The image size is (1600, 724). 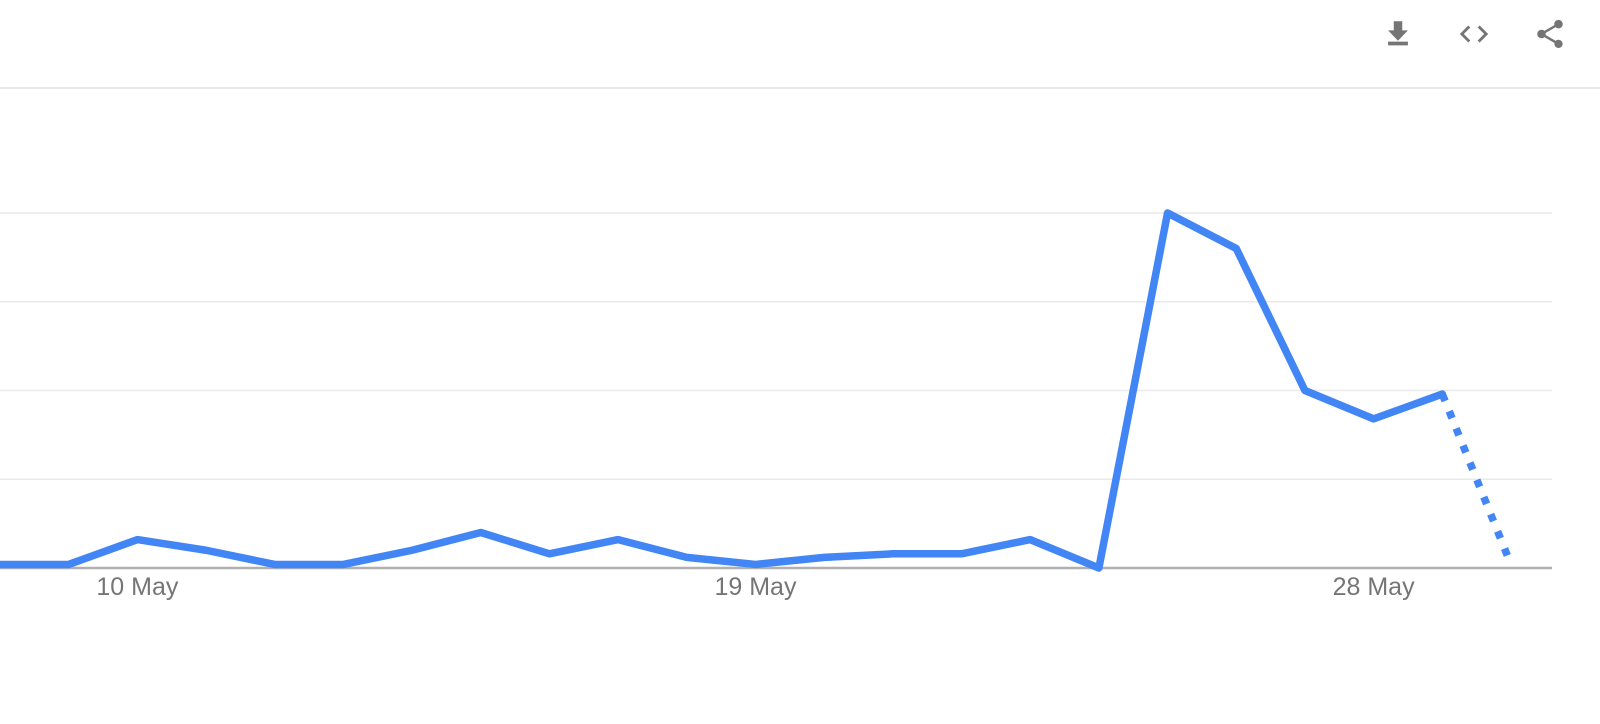 I want to click on share-button, so click(x=1550, y=34).